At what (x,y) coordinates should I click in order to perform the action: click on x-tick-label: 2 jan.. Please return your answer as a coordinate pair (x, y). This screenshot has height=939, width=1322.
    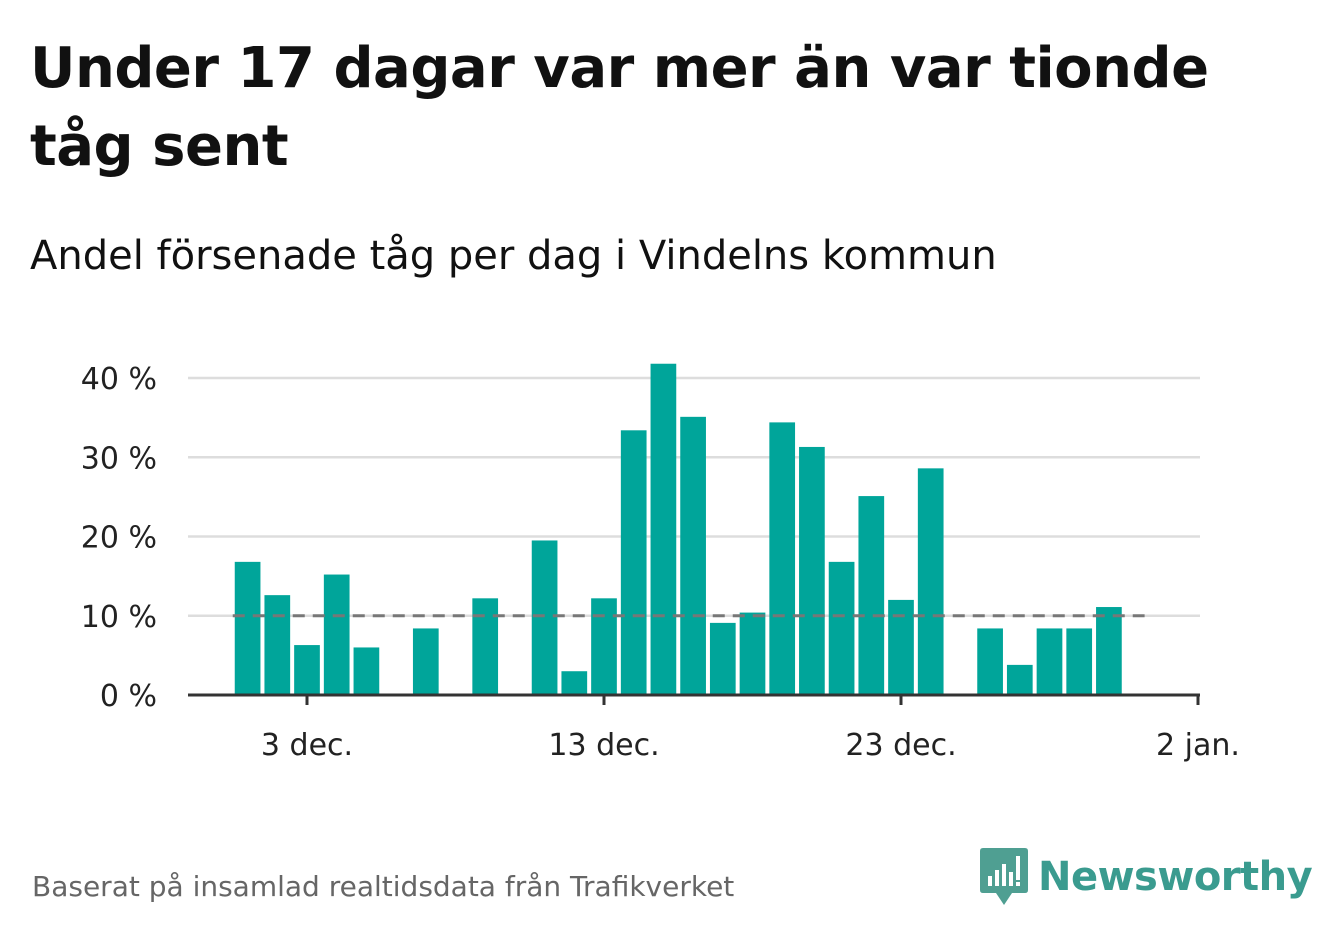
    Looking at the image, I should click on (1198, 745).